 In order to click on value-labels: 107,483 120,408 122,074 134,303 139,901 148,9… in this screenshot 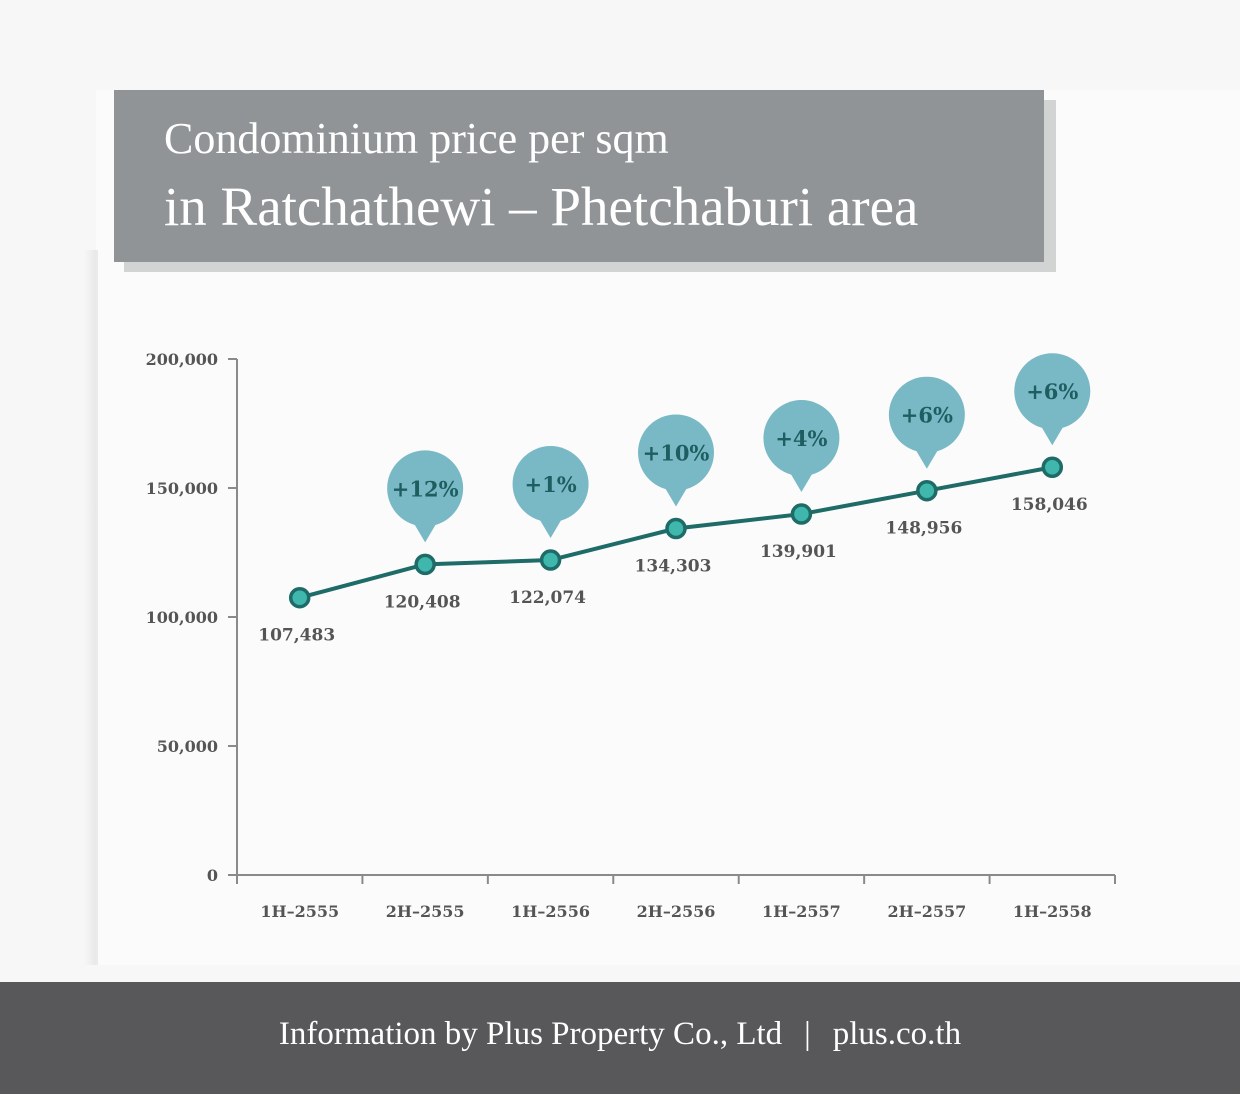, I will do `click(672, 570)`.